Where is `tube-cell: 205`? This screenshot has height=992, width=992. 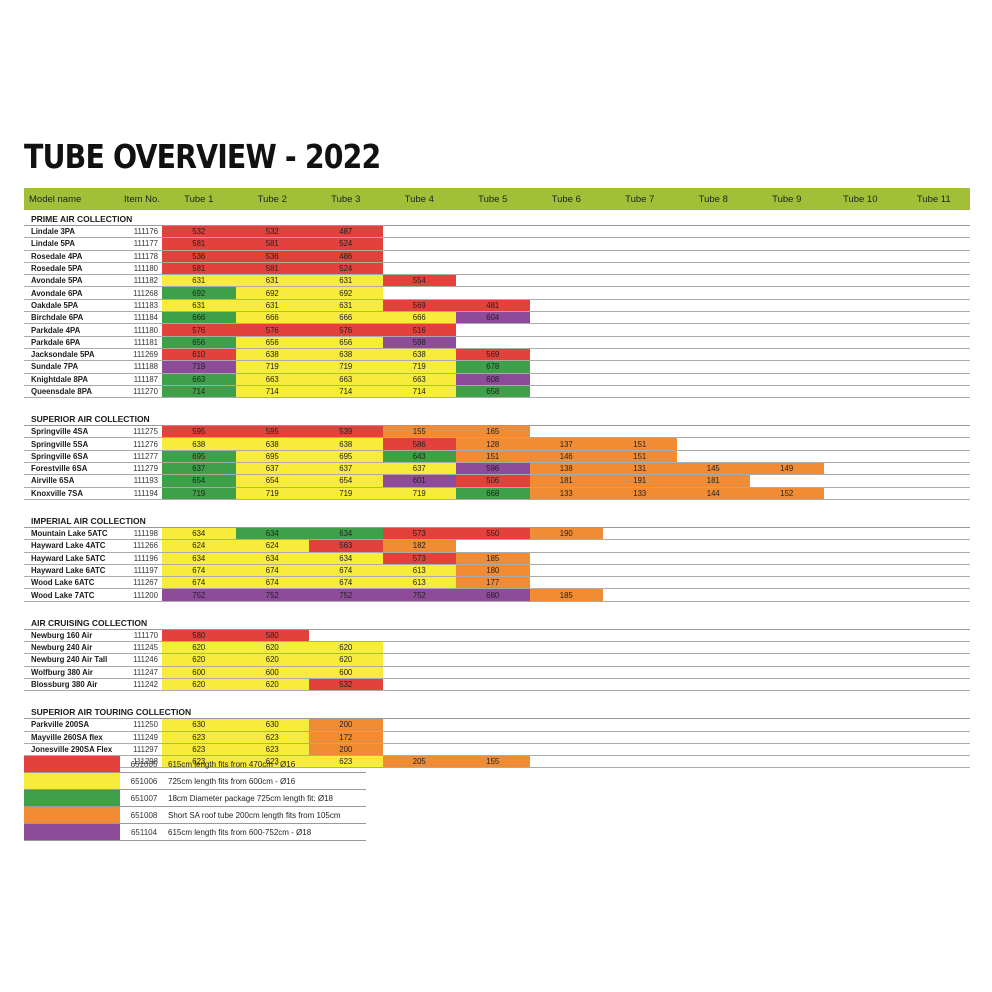 tube-cell: 205 is located at coordinates (419, 762).